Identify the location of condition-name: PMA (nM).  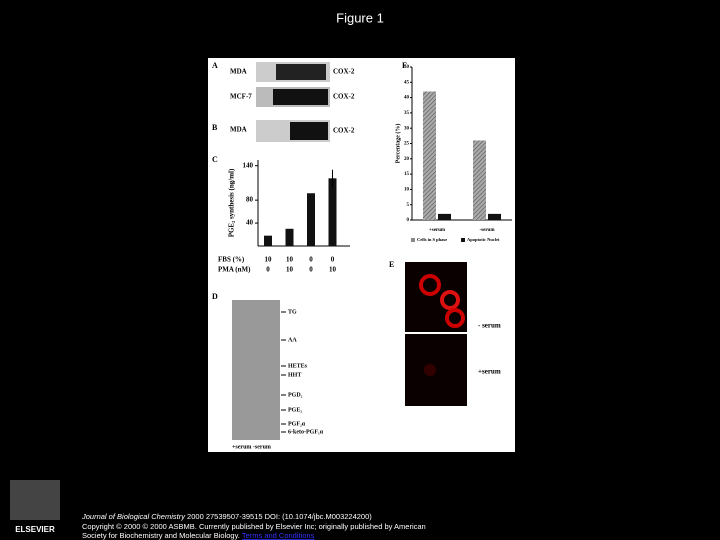
(234, 270).